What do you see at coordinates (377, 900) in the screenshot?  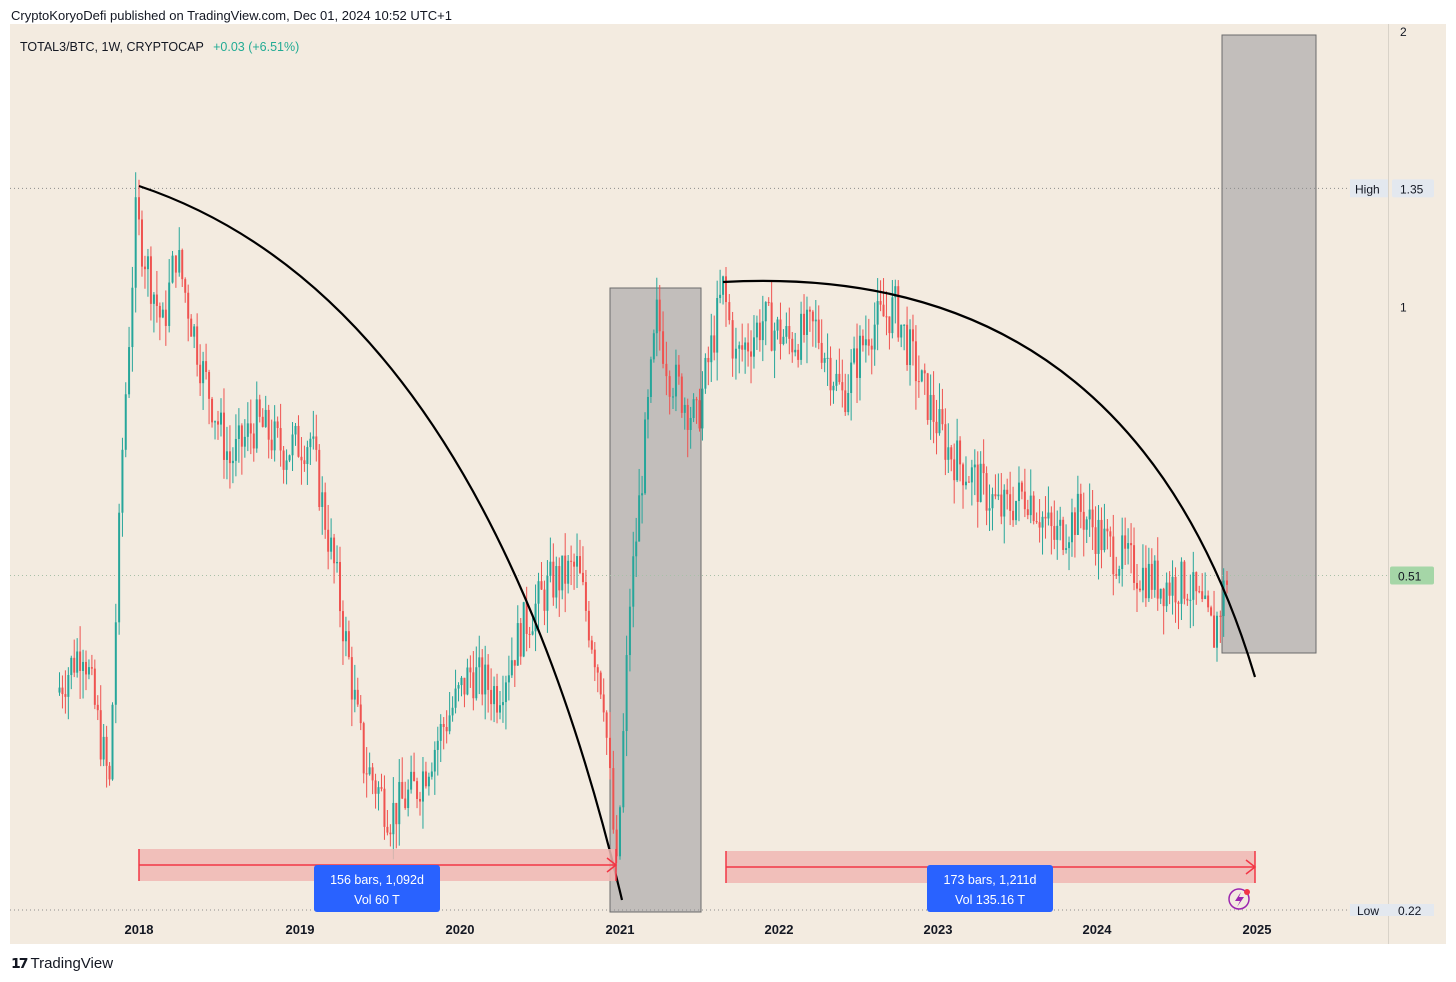 I see `measure-label-1-line2: Vol 60 T` at bounding box center [377, 900].